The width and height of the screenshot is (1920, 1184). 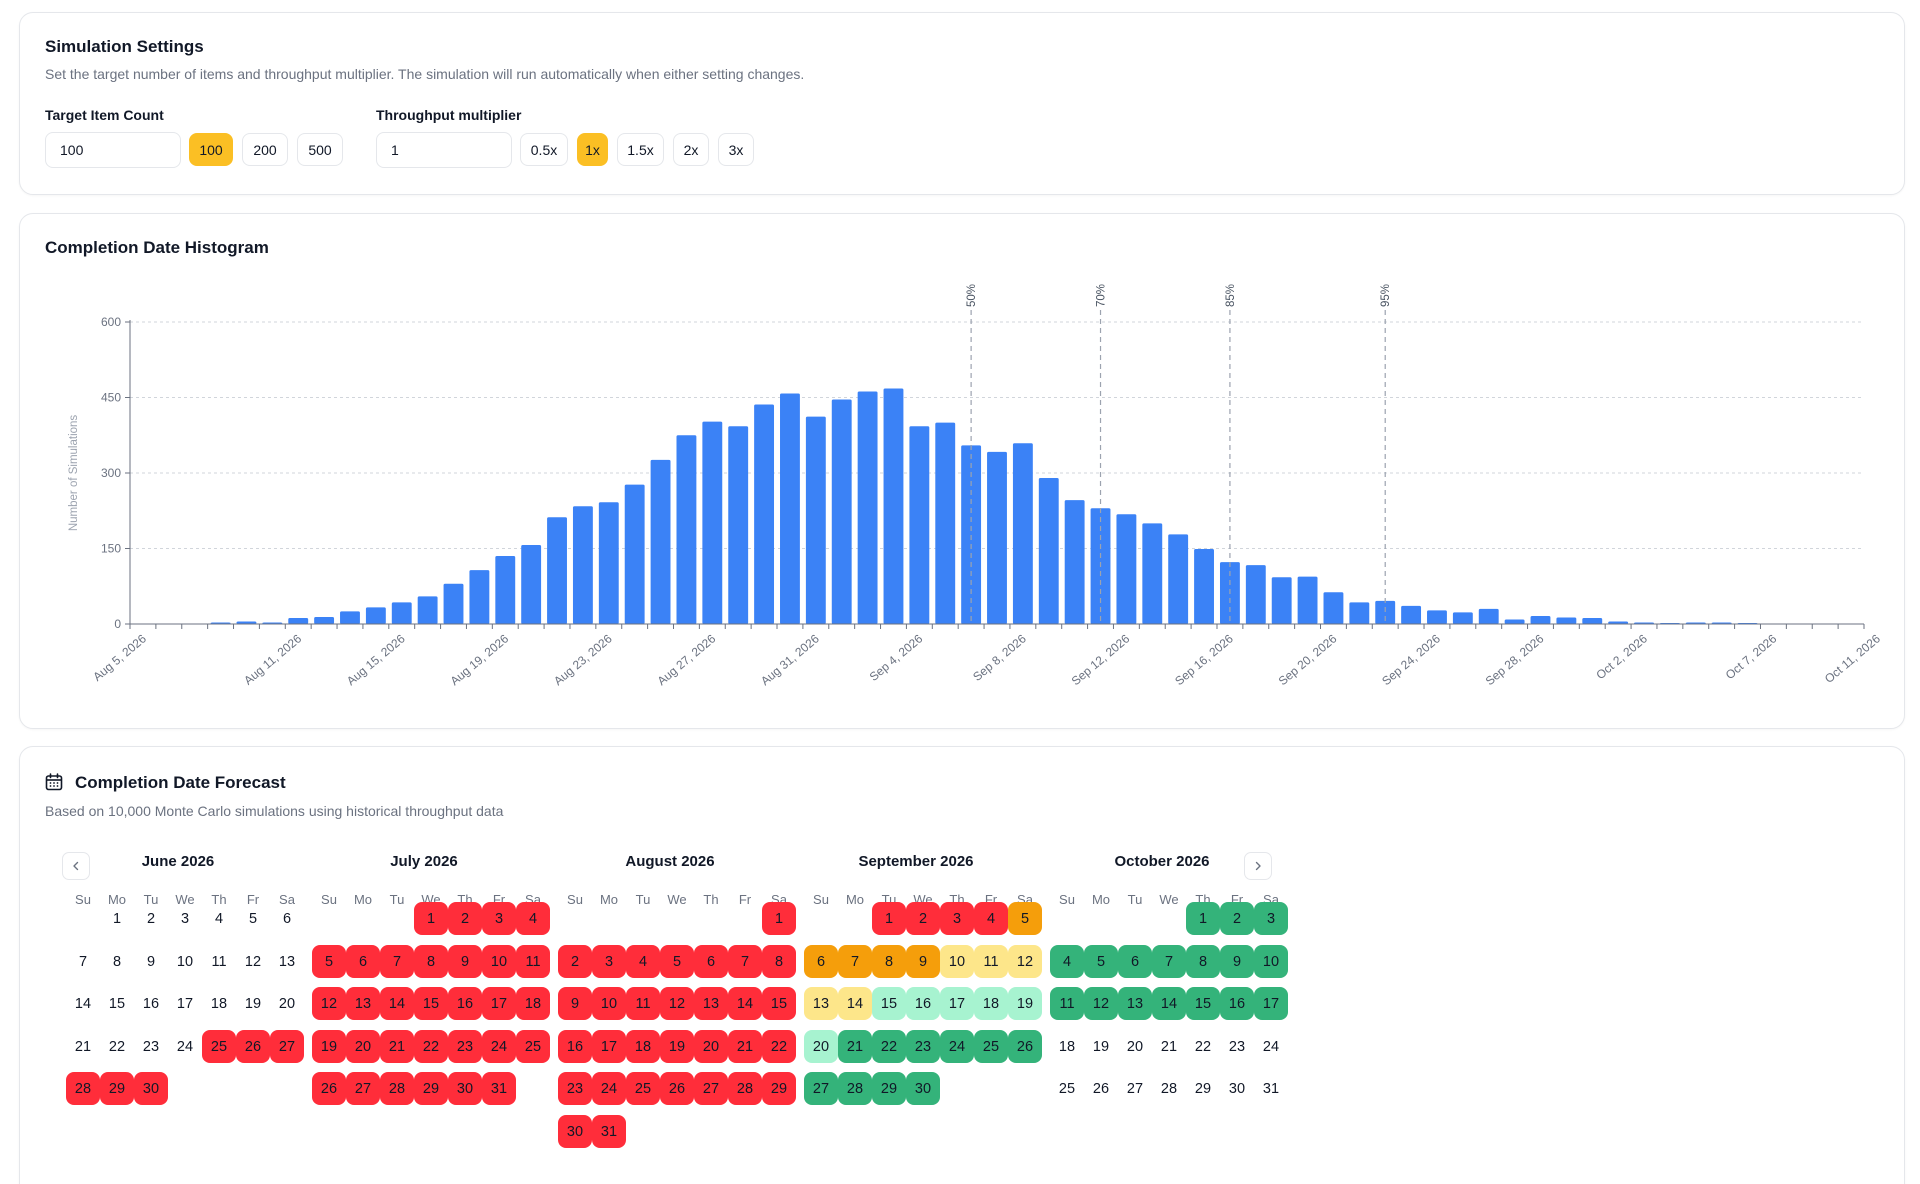 What do you see at coordinates (957, 1003) in the screenshot?
I see `calendar-day: 17` at bounding box center [957, 1003].